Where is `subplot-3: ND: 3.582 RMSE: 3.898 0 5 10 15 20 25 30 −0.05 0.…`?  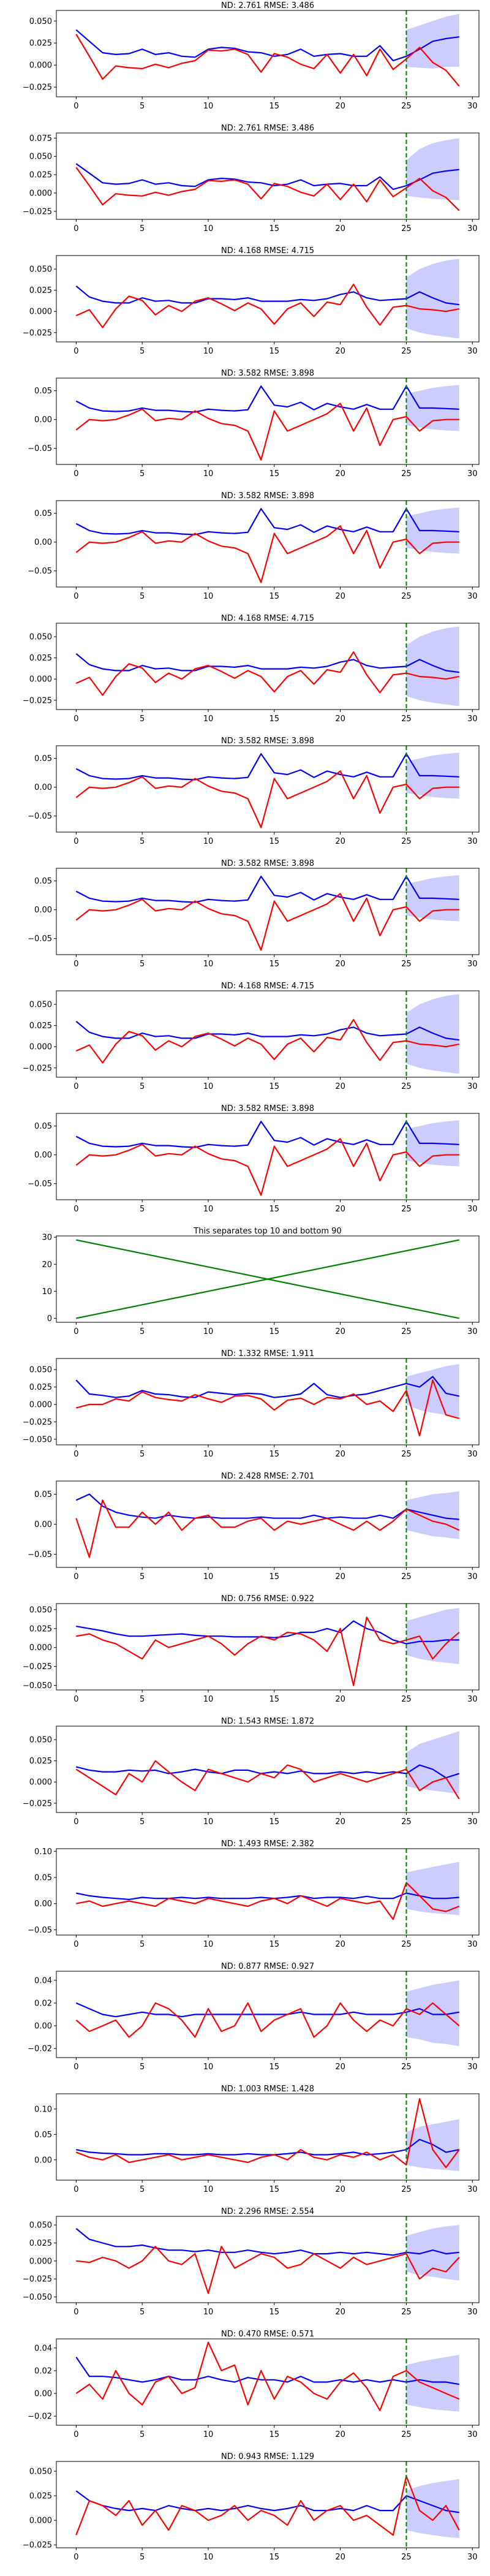 subplot-3: ND: 3.582 RMSE: 3.898 0 5 10 15 20 25 30 −0.05 0.… is located at coordinates (254, 424).